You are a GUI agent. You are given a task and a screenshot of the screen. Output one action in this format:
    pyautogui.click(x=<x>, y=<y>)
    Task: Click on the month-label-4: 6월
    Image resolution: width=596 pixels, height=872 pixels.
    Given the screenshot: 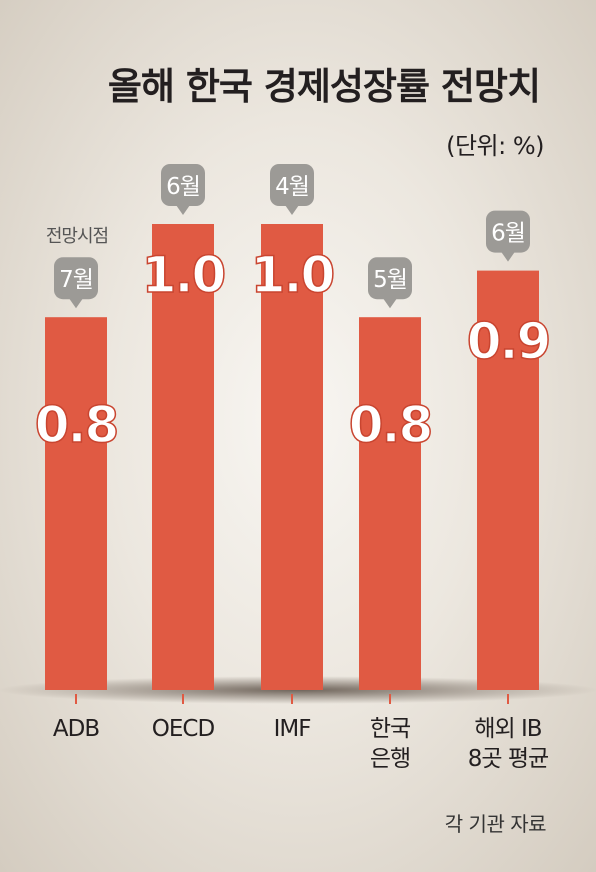 What is the action you would take?
    pyautogui.click(x=508, y=234)
    